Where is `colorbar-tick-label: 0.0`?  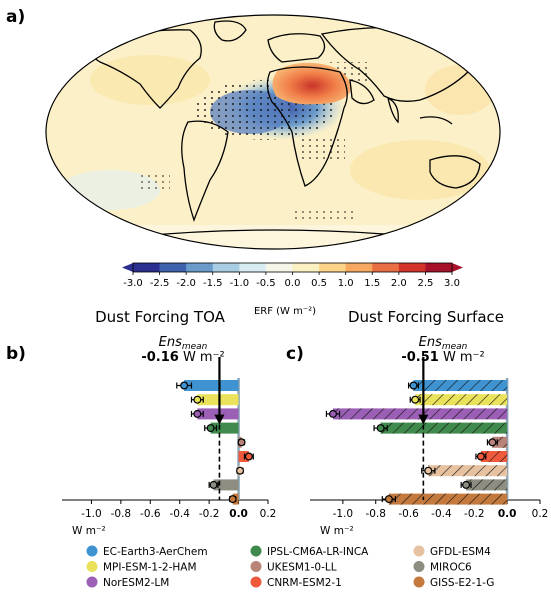
colorbar-tick-label: 0.0 is located at coordinates (293, 283).